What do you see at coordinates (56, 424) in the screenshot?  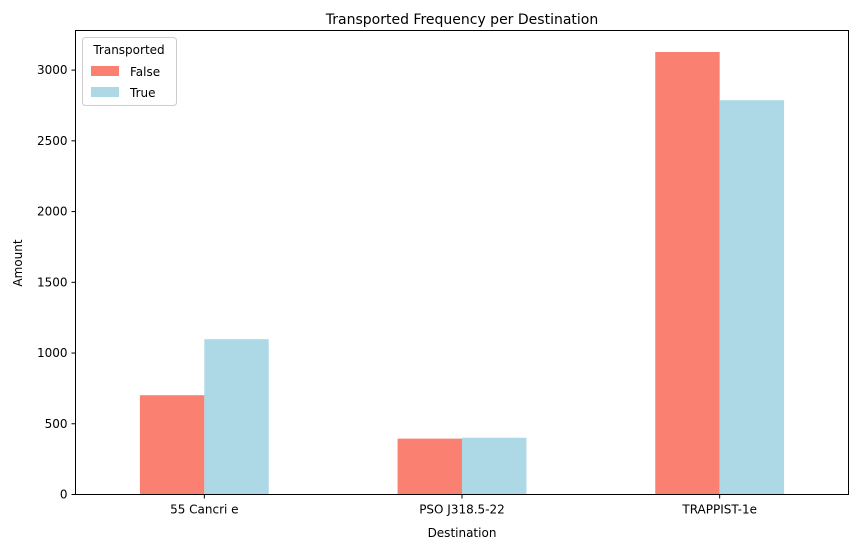 I see `y-tick-label-1: 500` at bounding box center [56, 424].